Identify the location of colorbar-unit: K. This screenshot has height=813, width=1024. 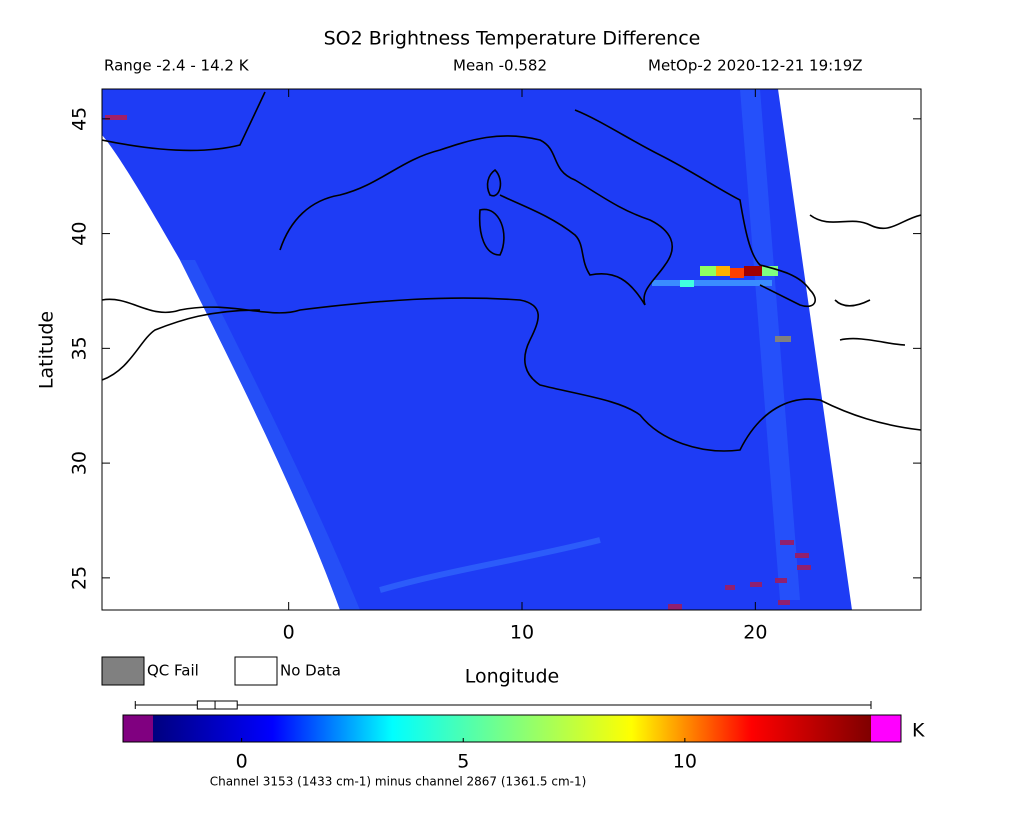
(918, 731).